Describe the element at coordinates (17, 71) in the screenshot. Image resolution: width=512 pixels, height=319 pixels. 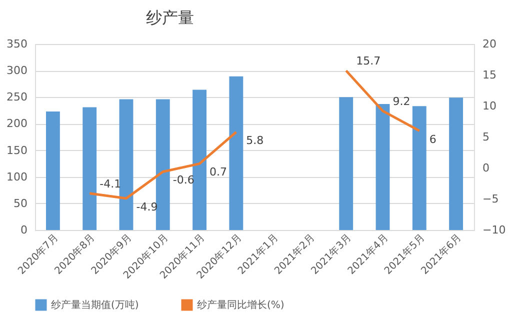
I see `y-tick-label: 300` at that location.